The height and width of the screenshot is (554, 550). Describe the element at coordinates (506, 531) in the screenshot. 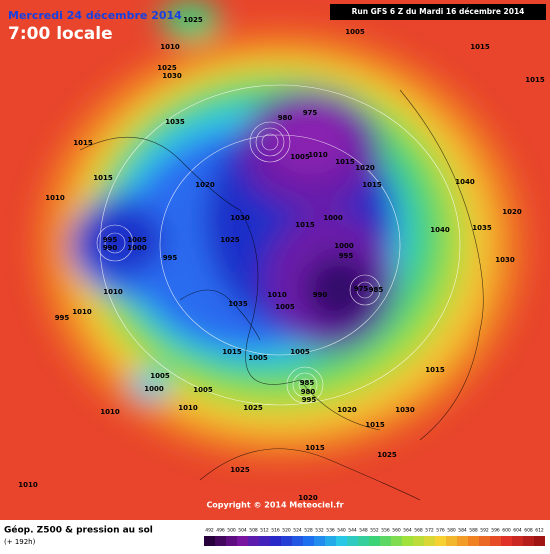

I see `legend-label: 600` at that location.